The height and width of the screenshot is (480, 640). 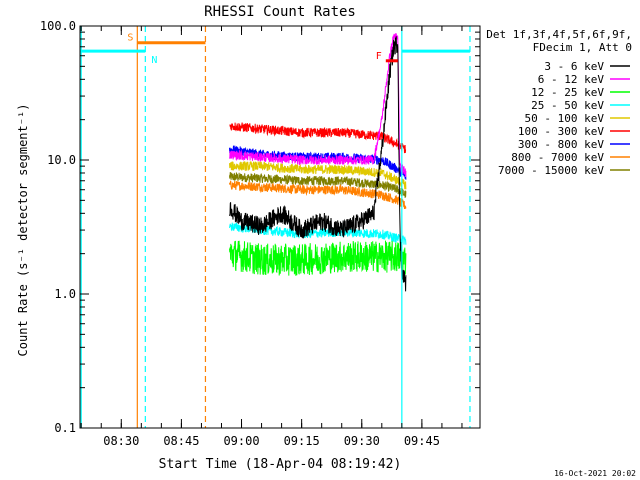 What do you see at coordinates (595, 473) in the screenshot?
I see `footer-timestamp: 16-Oct-2021 20:02` at bounding box center [595, 473].